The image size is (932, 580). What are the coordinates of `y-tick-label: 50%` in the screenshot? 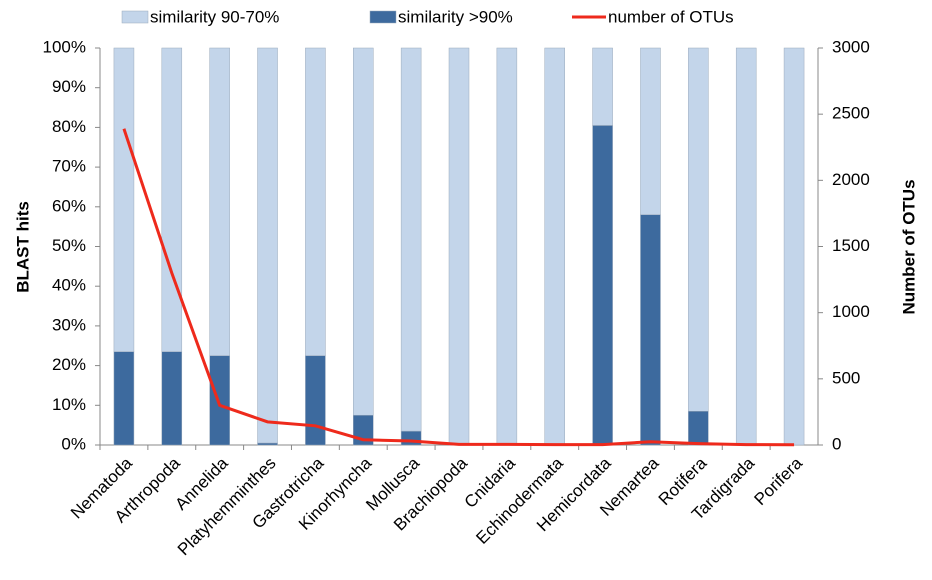 It's located at (69, 245).